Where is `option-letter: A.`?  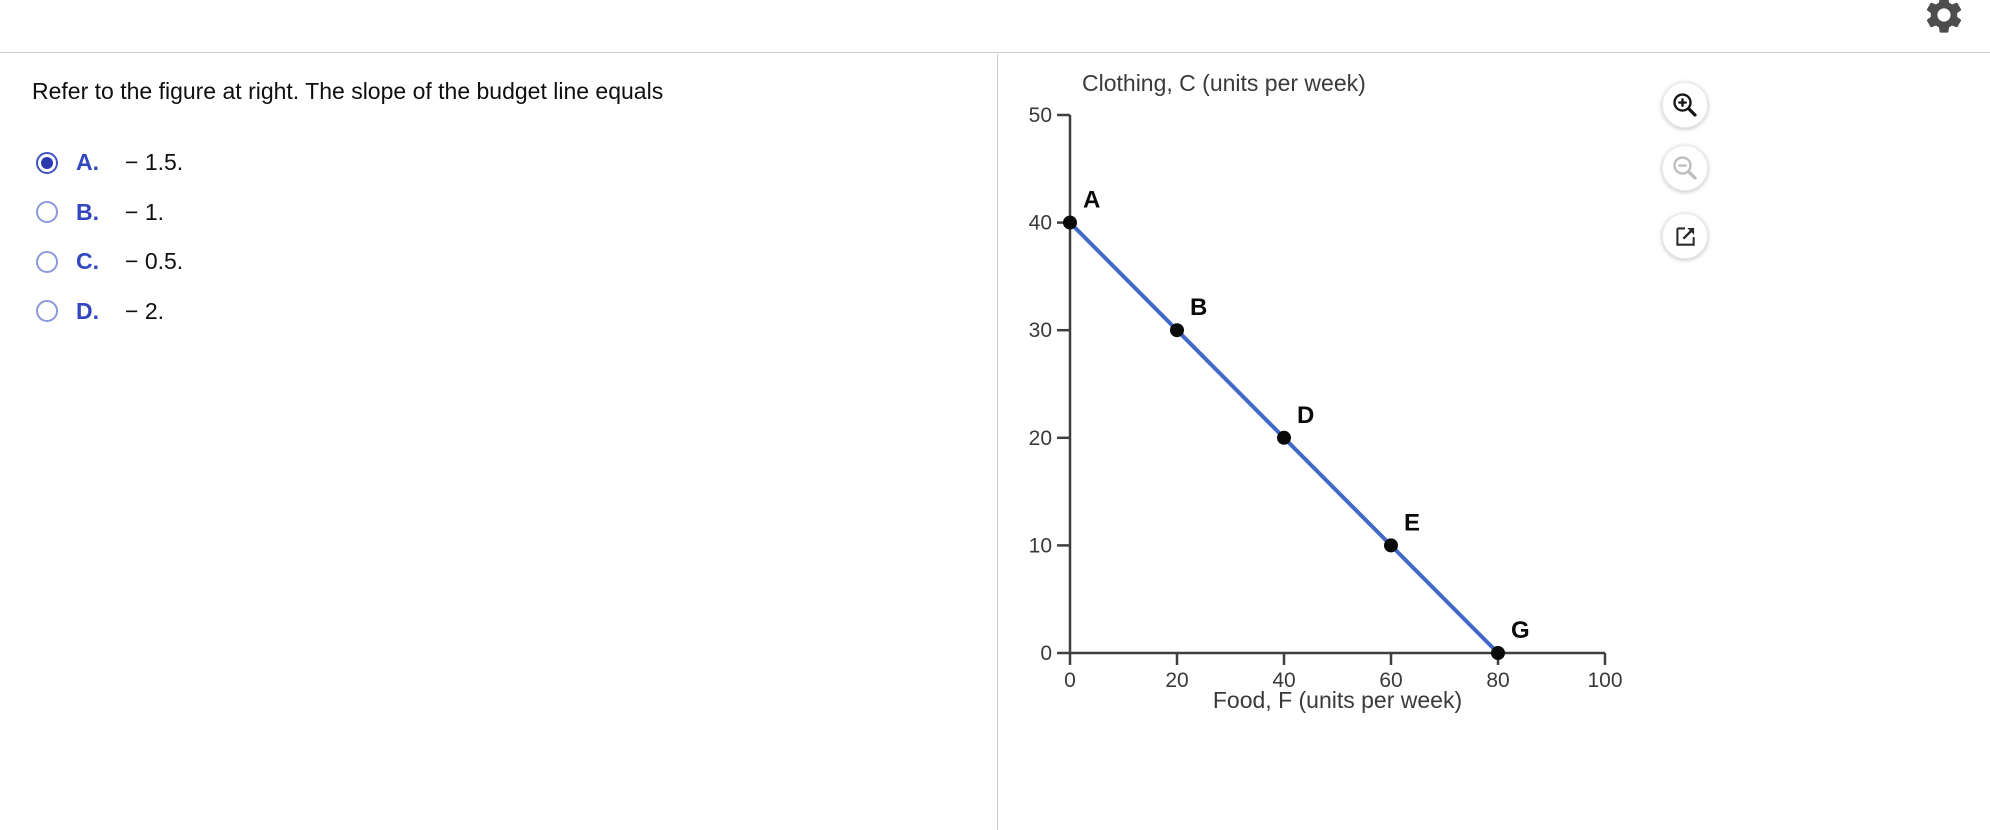
option-letter: A. is located at coordinates (87, 162).